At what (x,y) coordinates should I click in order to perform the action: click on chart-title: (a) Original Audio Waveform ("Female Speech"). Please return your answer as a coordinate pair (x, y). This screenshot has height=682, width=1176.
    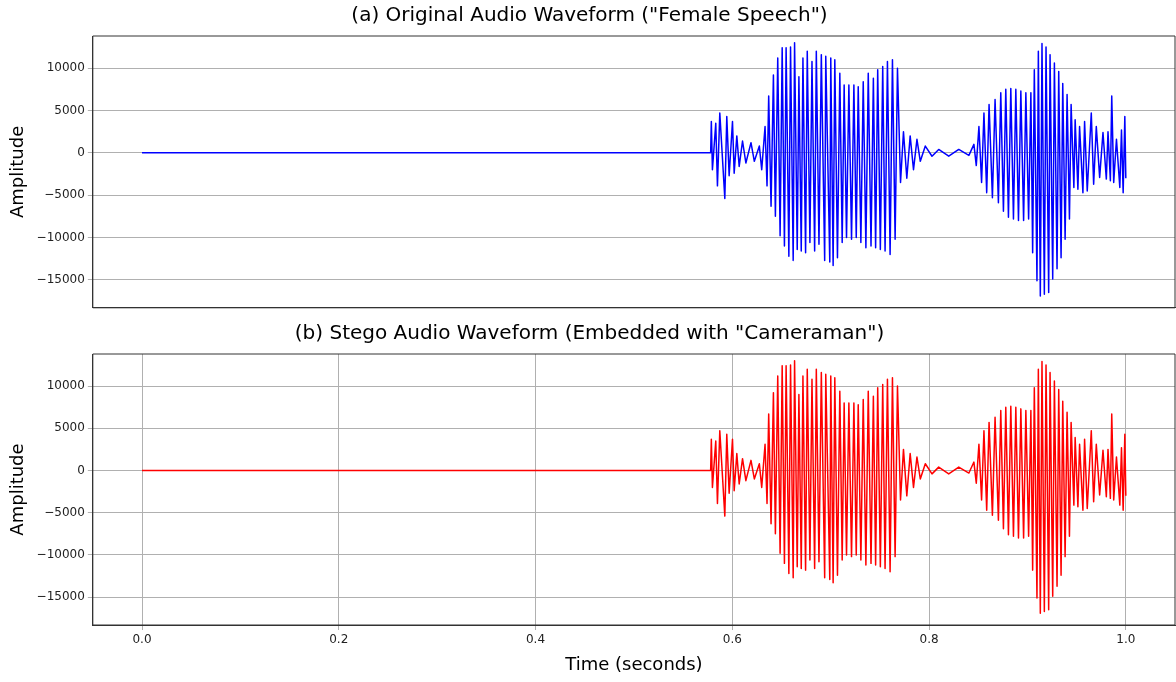
    Looking at the image, I should click on (589, 14).